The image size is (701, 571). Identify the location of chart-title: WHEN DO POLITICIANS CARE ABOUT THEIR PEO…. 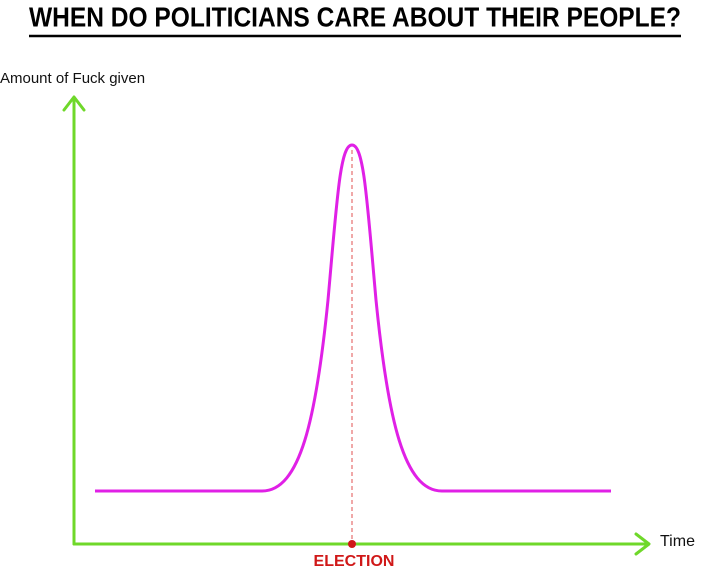
(355, 16).